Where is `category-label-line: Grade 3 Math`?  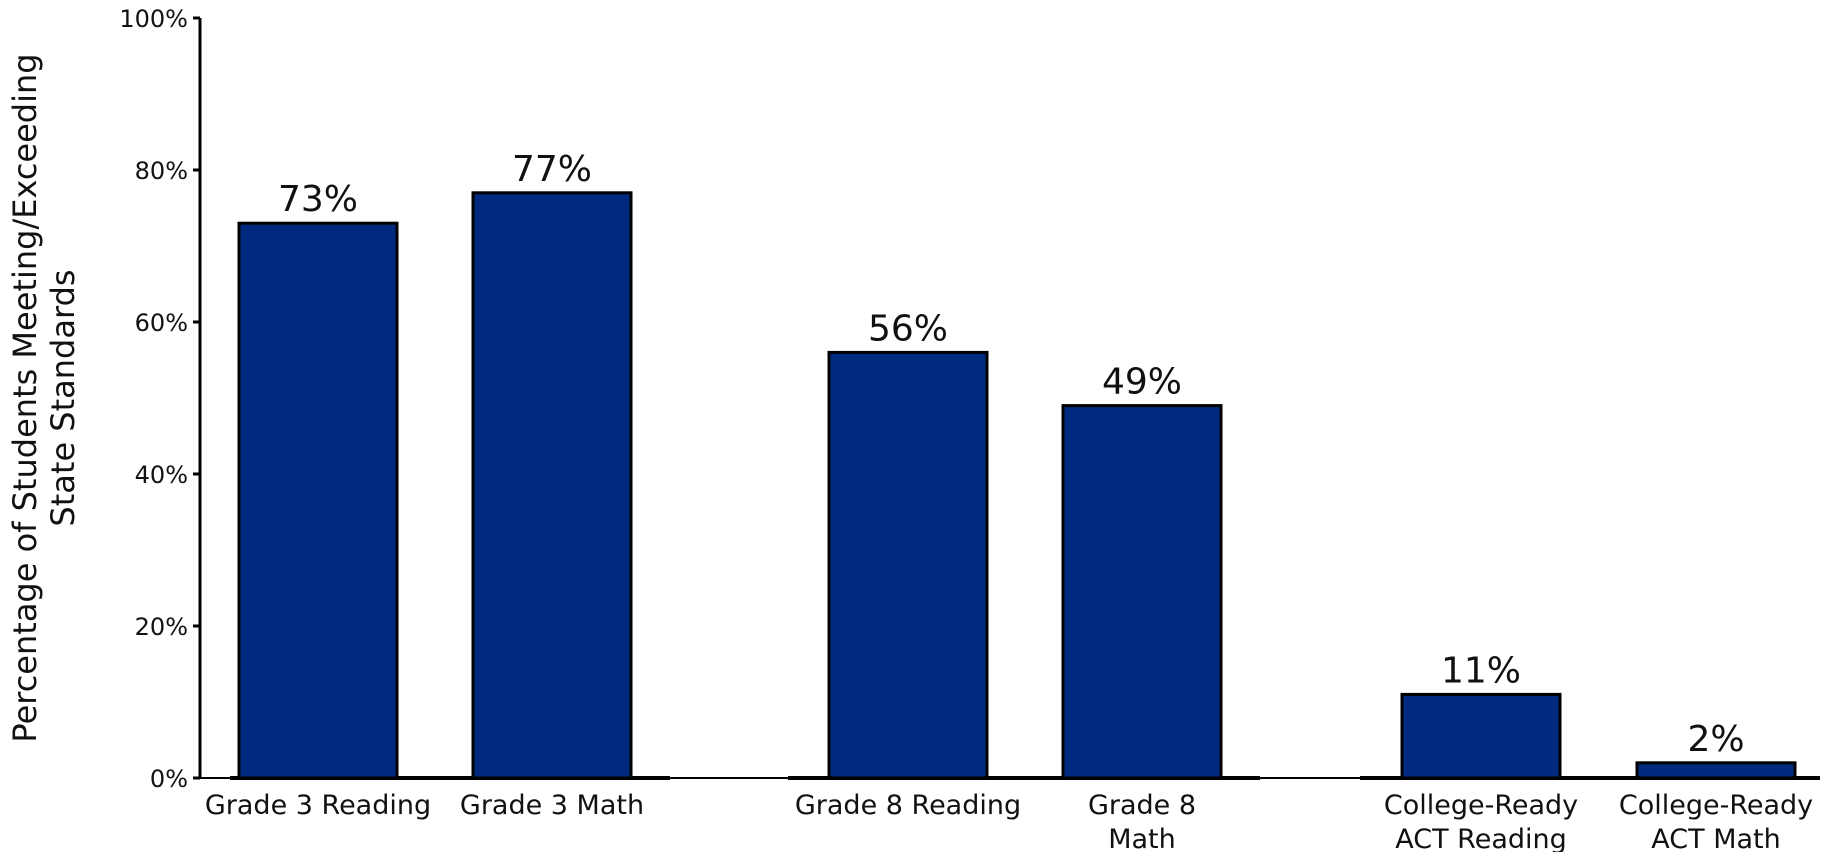
category-label-line: Grade 3 Math is located at coordinates (552, 805).